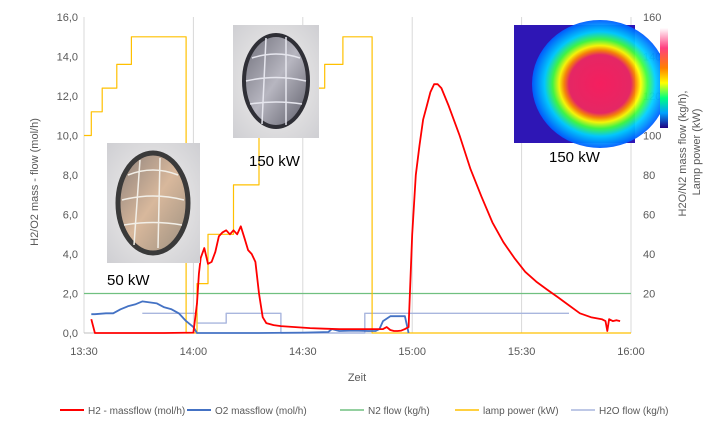 The image size is (712, 433). Describe the element at coordinates (412, 352) in the screenshot. I see `x-tick-label: 15:00` at that location.